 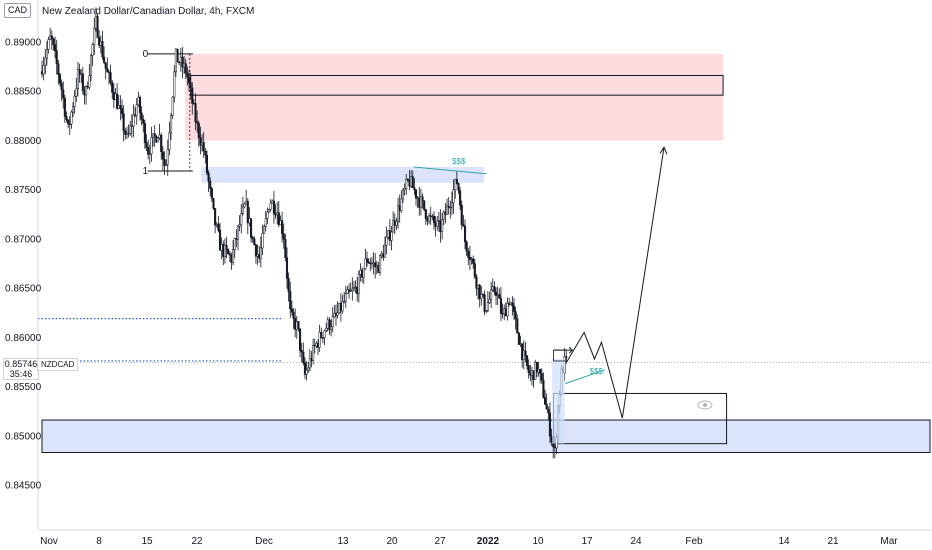 What do you see at coordinates (23, 387) in the screenshot?
I see `y-tick-label: 0.85500` at bounding box center [23, 387].